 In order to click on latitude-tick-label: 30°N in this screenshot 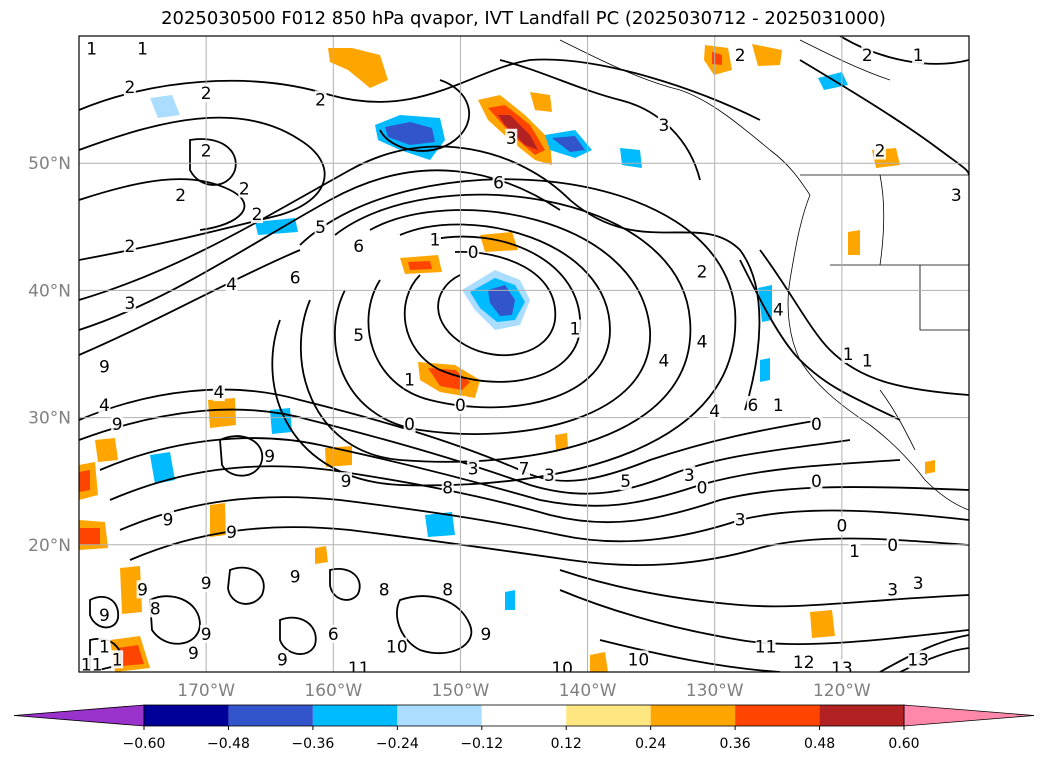, I will do `click(49, 419)`.